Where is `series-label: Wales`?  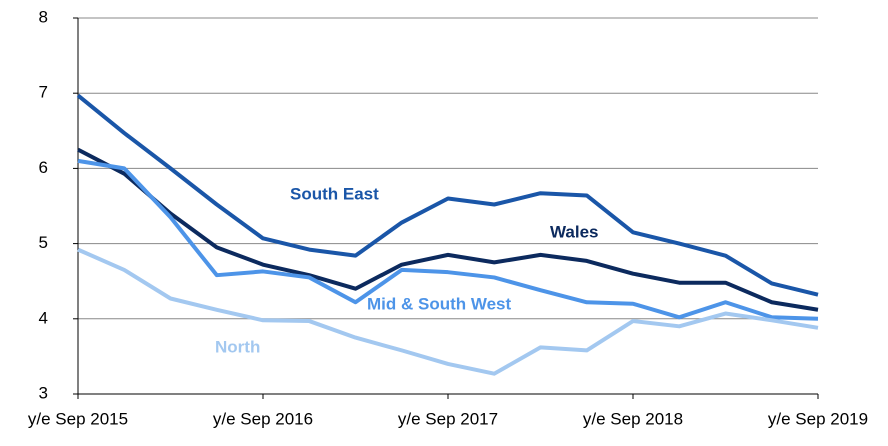
series-label: Wales is located at coordinates (574, 231).